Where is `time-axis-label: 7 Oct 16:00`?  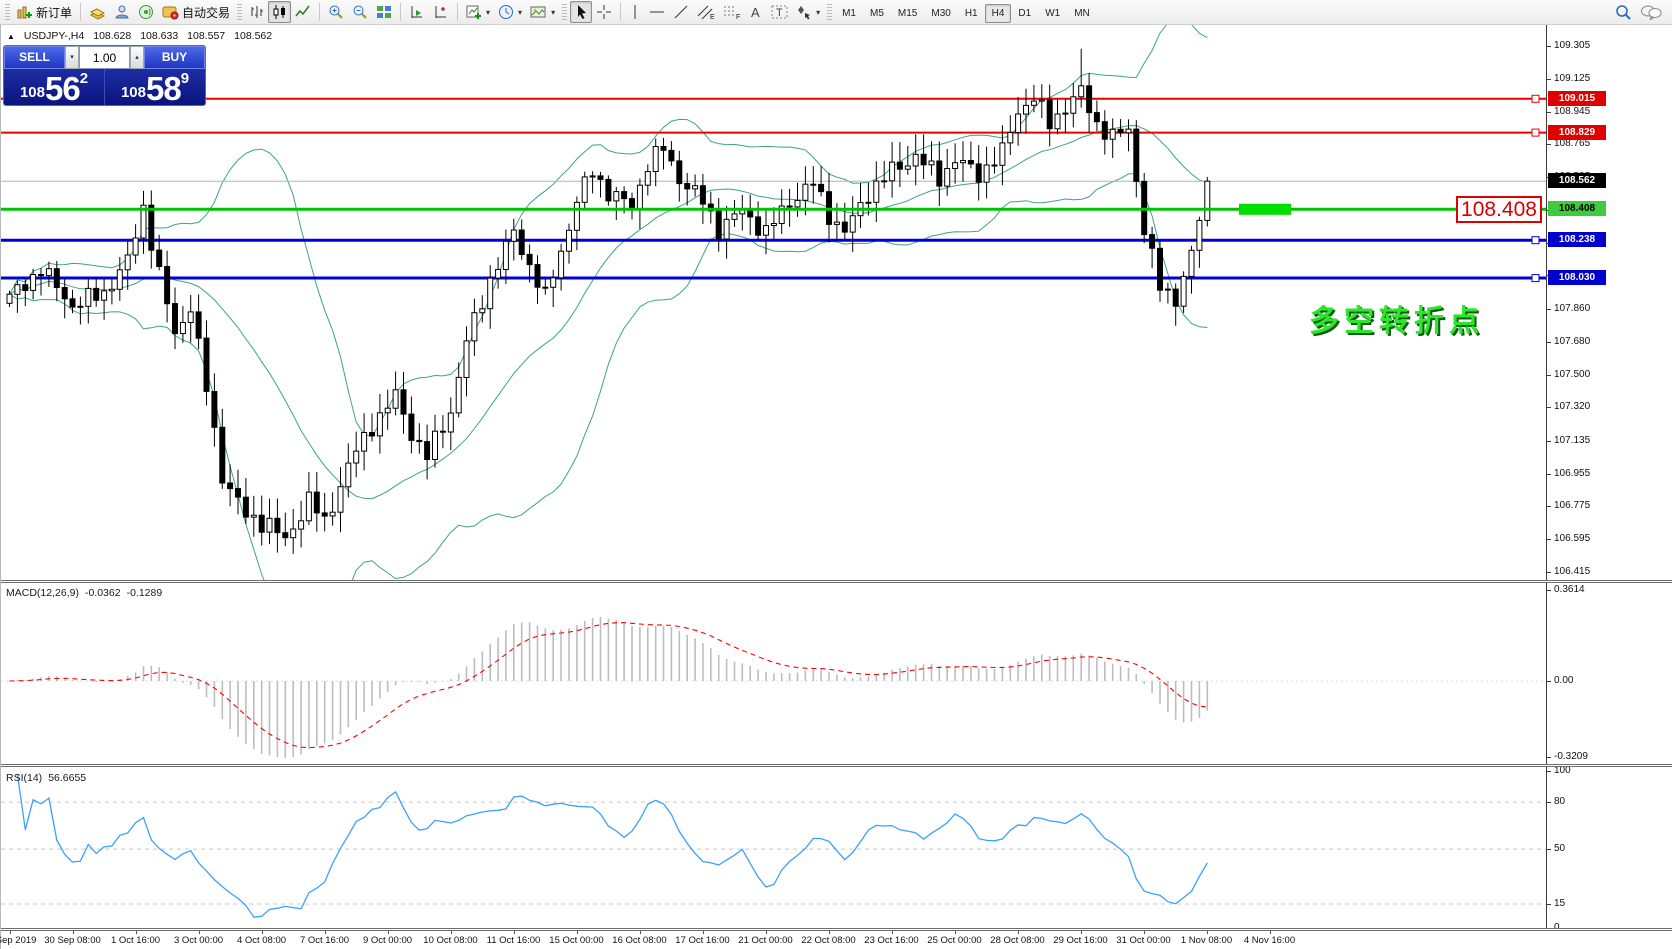
time-axis-label: 7 Oct 16:00 is located at coordinates (324, 940).